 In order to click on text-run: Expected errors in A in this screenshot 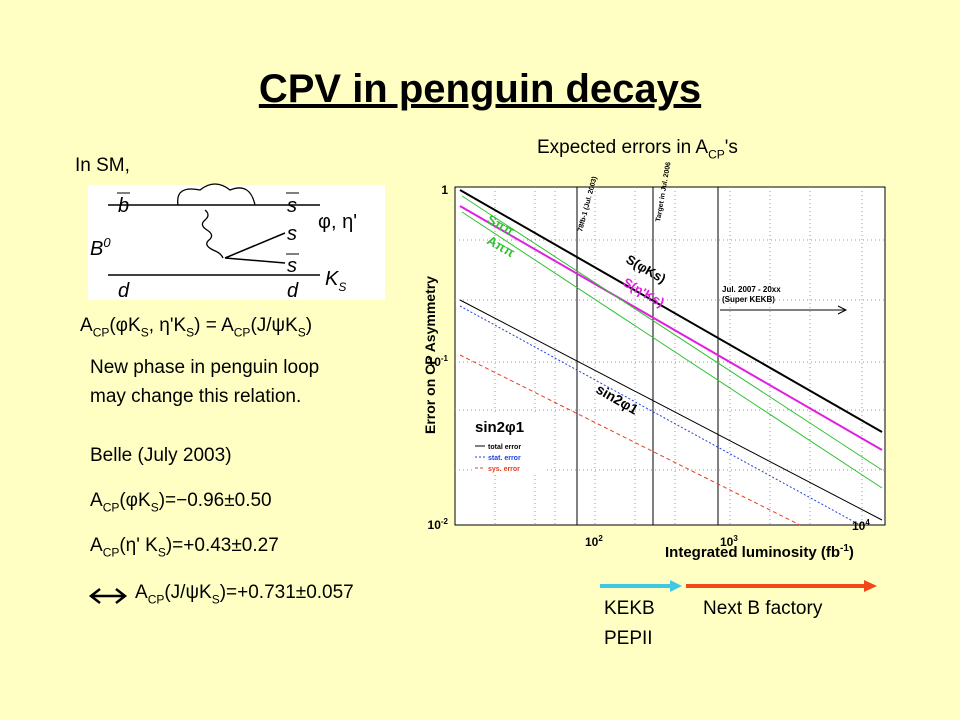, I will do `click(622, 147)`.